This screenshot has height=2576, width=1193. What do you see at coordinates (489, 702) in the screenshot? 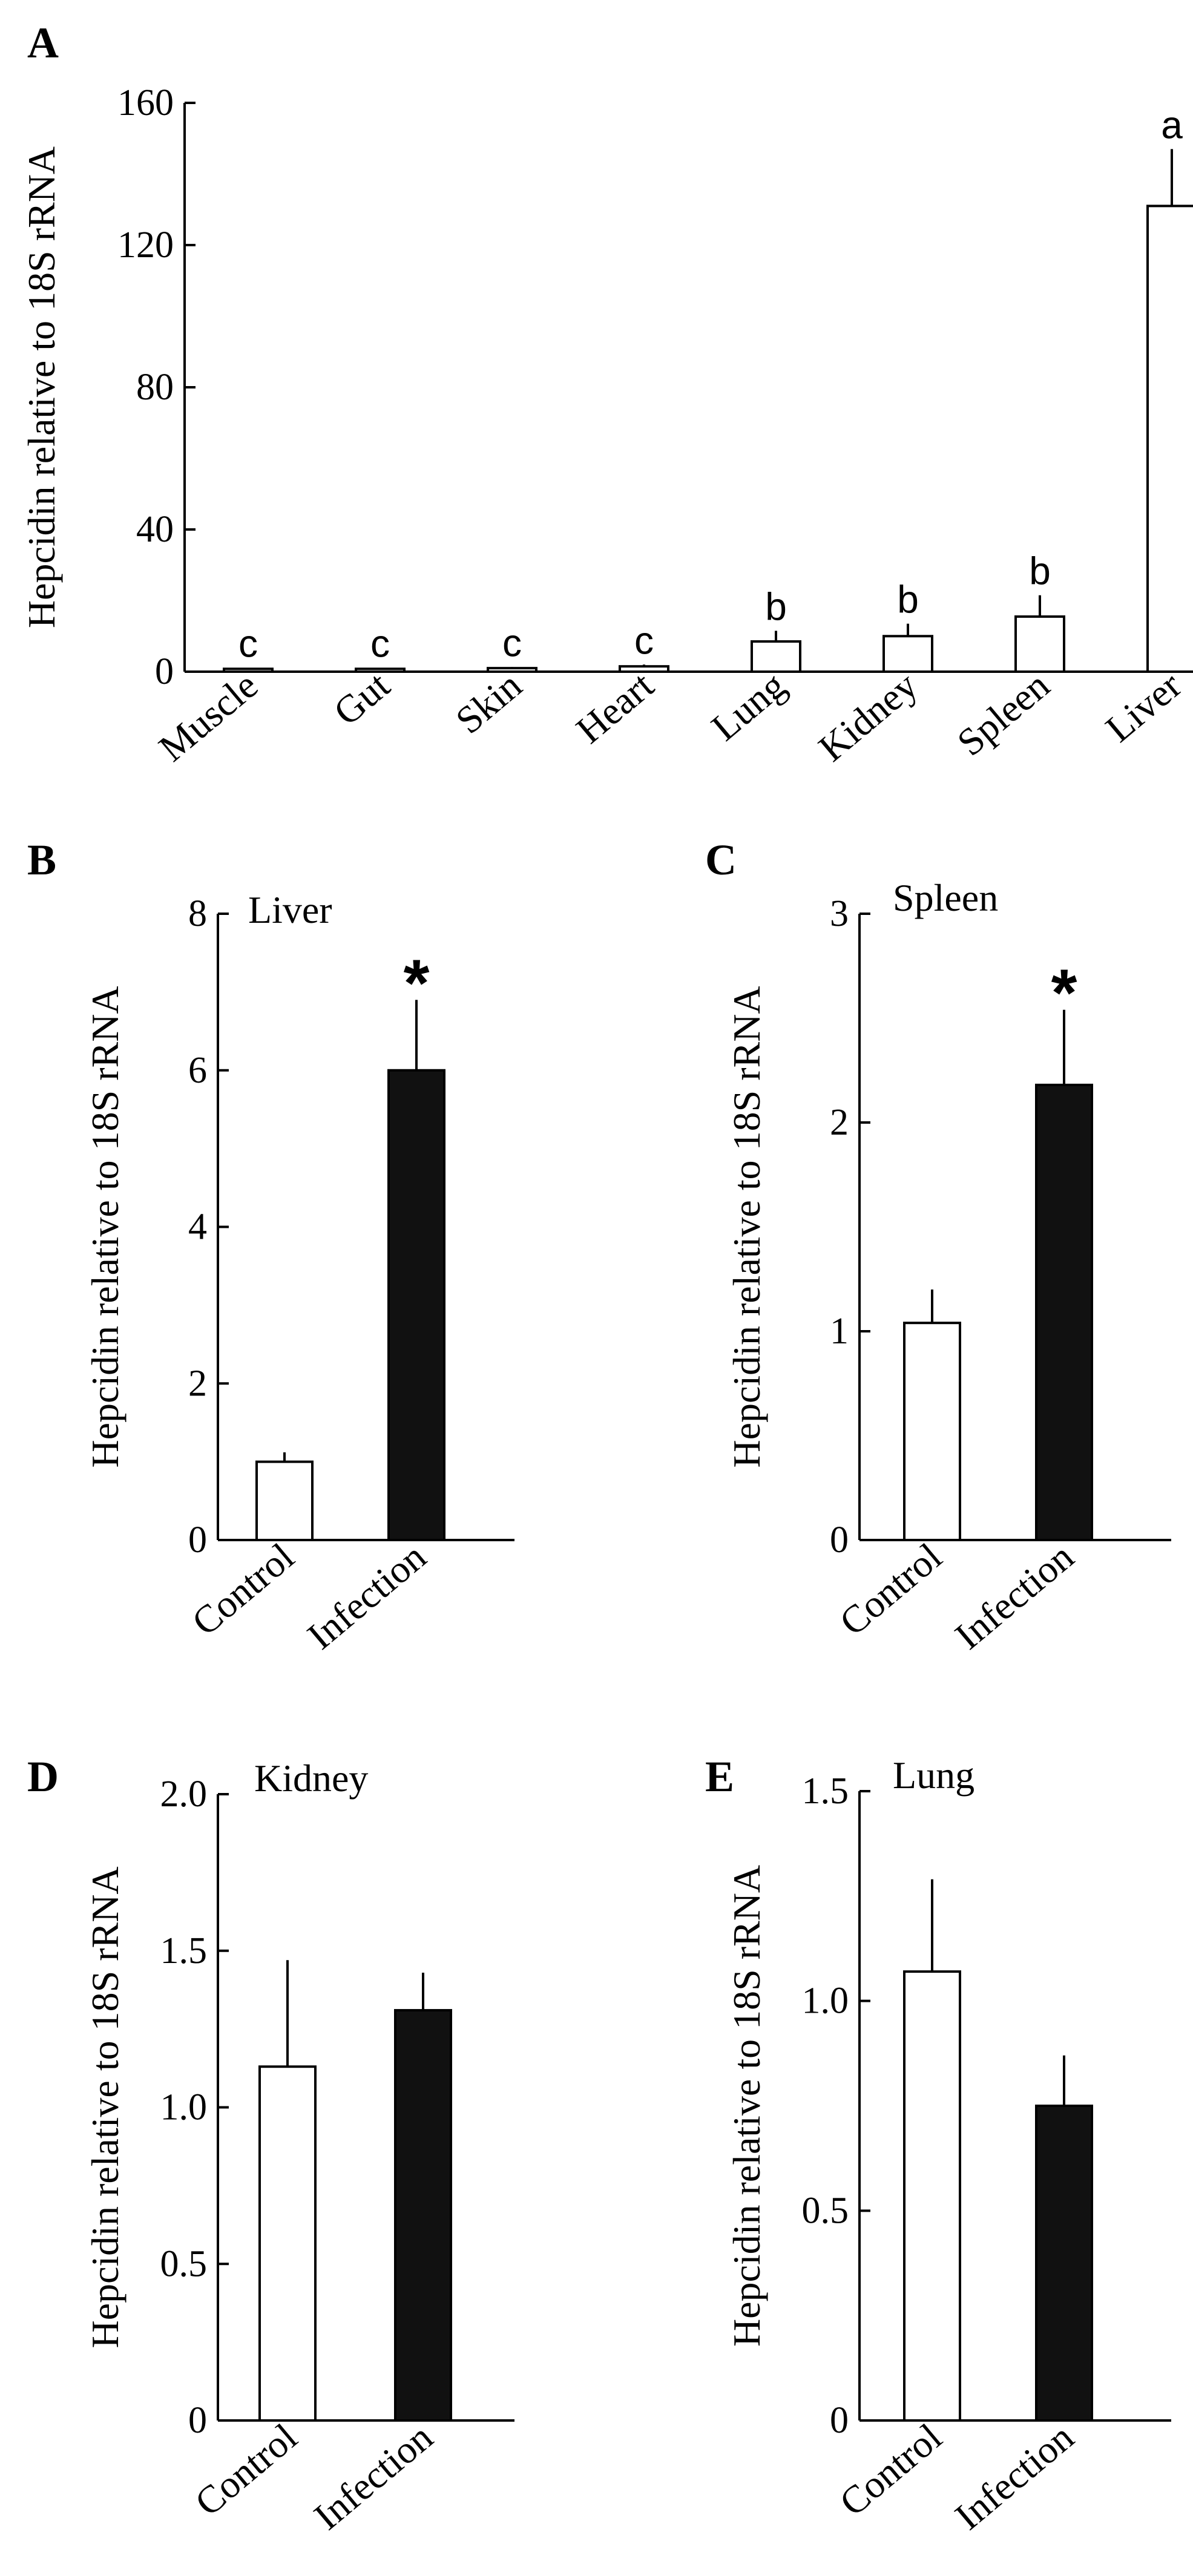
I see `category-label: Skin` at bounding box center [489, 702].